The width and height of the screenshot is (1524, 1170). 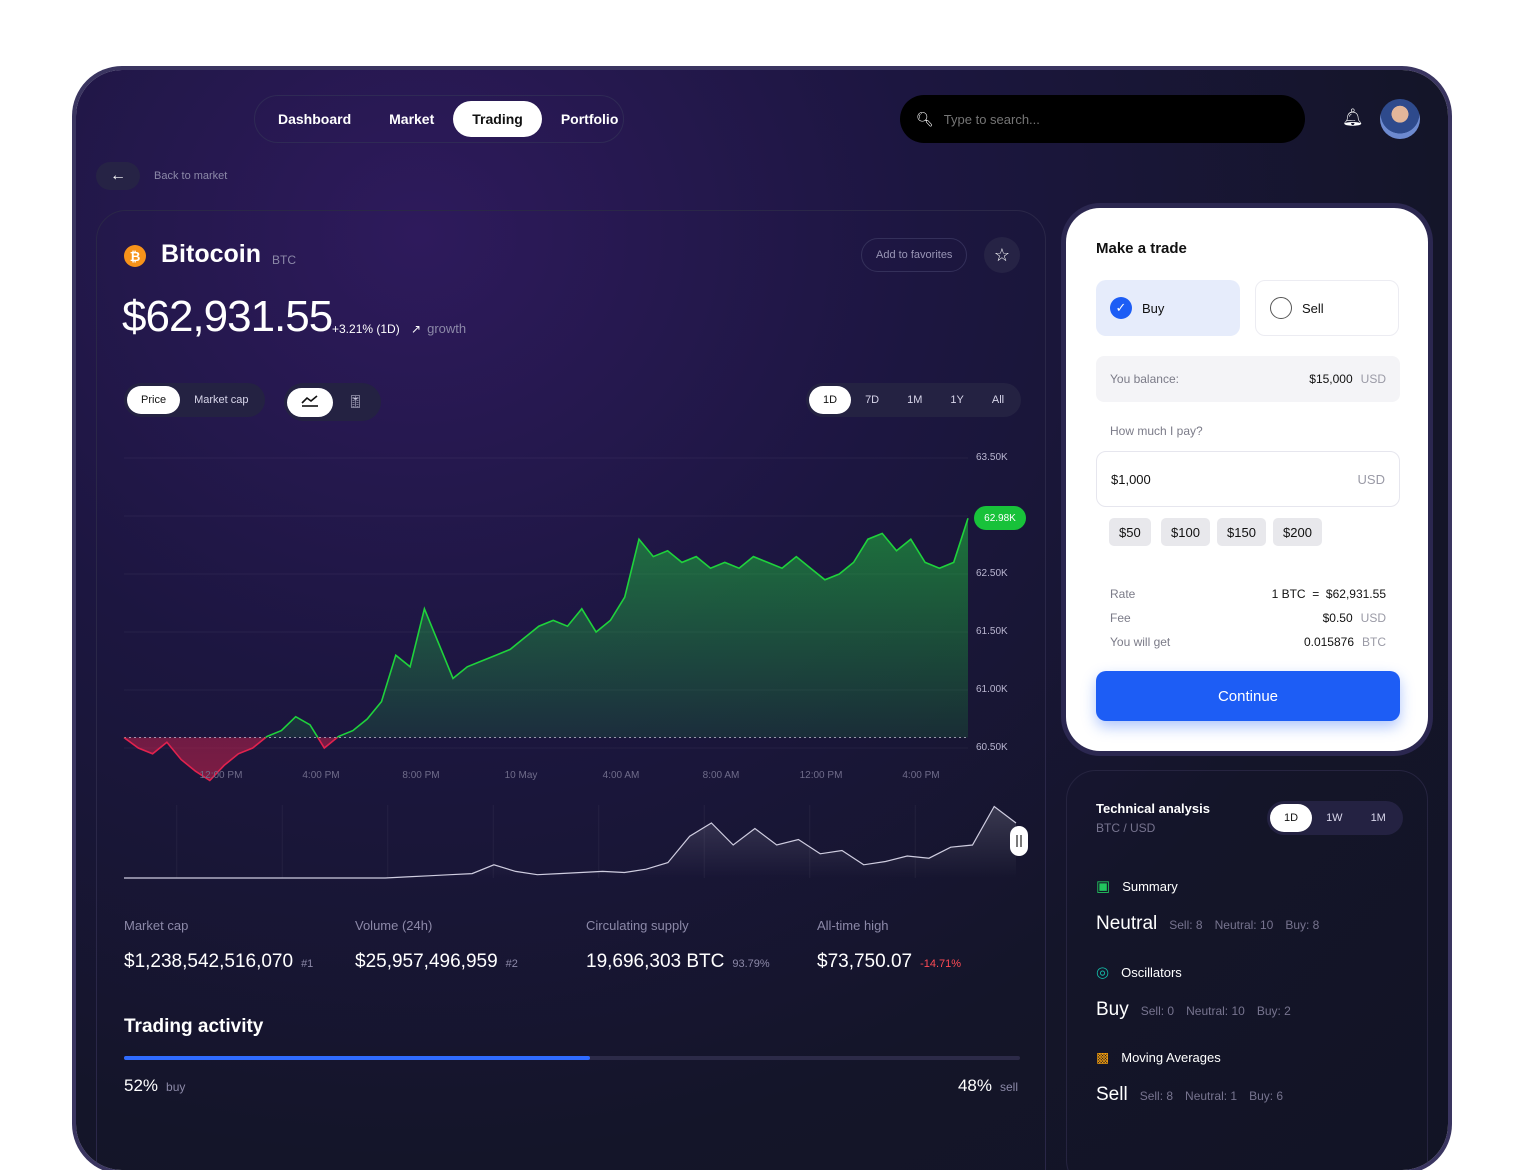 I want to click on navigator-handle, so click(x=1019, y=841).